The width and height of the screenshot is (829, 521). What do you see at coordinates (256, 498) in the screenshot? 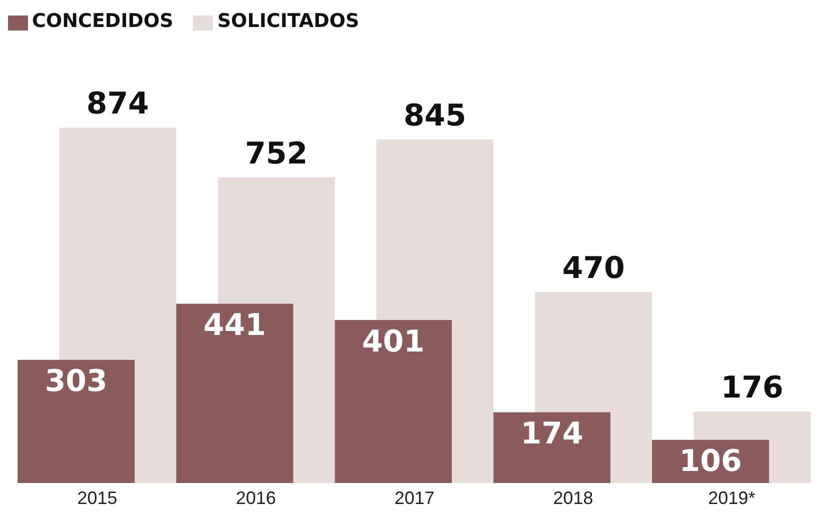
I see `x-tick-label: 2016` at bounding box center [256, 498].